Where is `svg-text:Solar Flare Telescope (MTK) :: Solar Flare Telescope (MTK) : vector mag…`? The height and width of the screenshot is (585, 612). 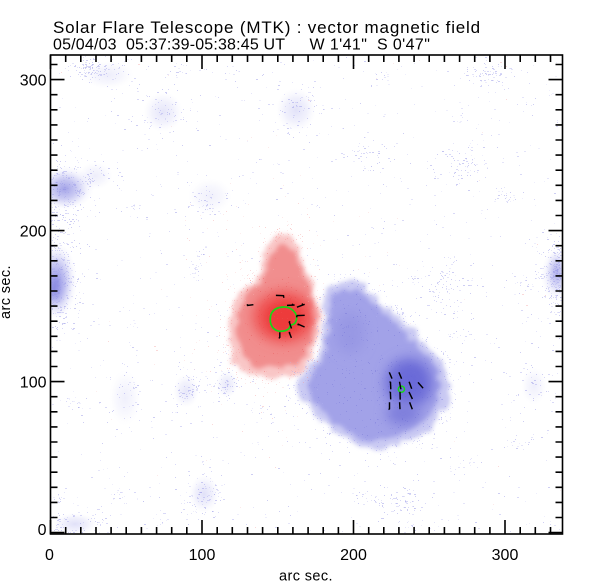
svg-text:Solar Flare Telescope (MTK) :: Solar Flare Telescope (MTK) : vector mag… is located at coordinates (267, 27).